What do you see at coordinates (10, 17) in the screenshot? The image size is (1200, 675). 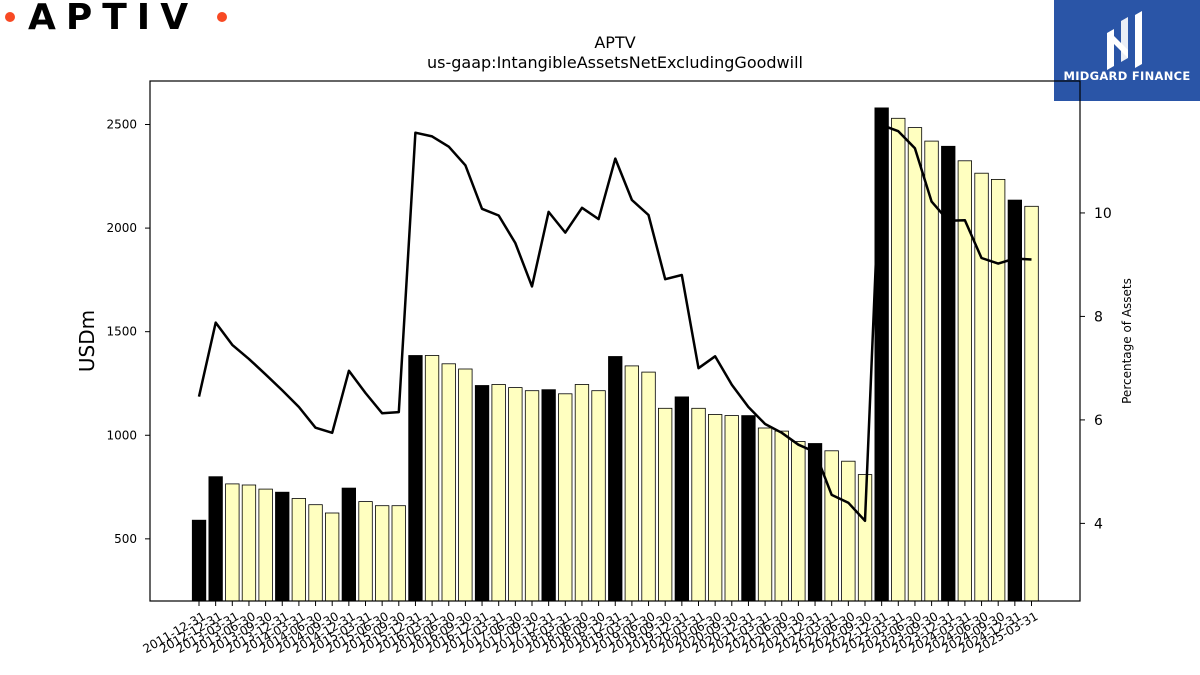 I see `logo-dot-left` at bounding box center [10, 17].